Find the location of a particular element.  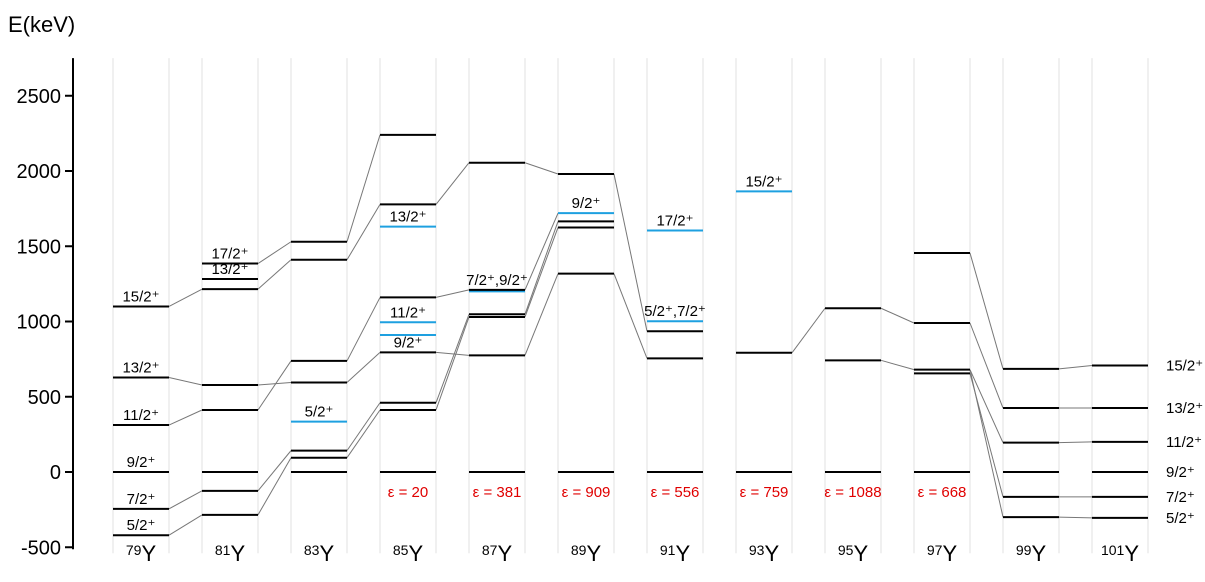

isotope-mass-number: 79 is located at coordinates (134, 550).